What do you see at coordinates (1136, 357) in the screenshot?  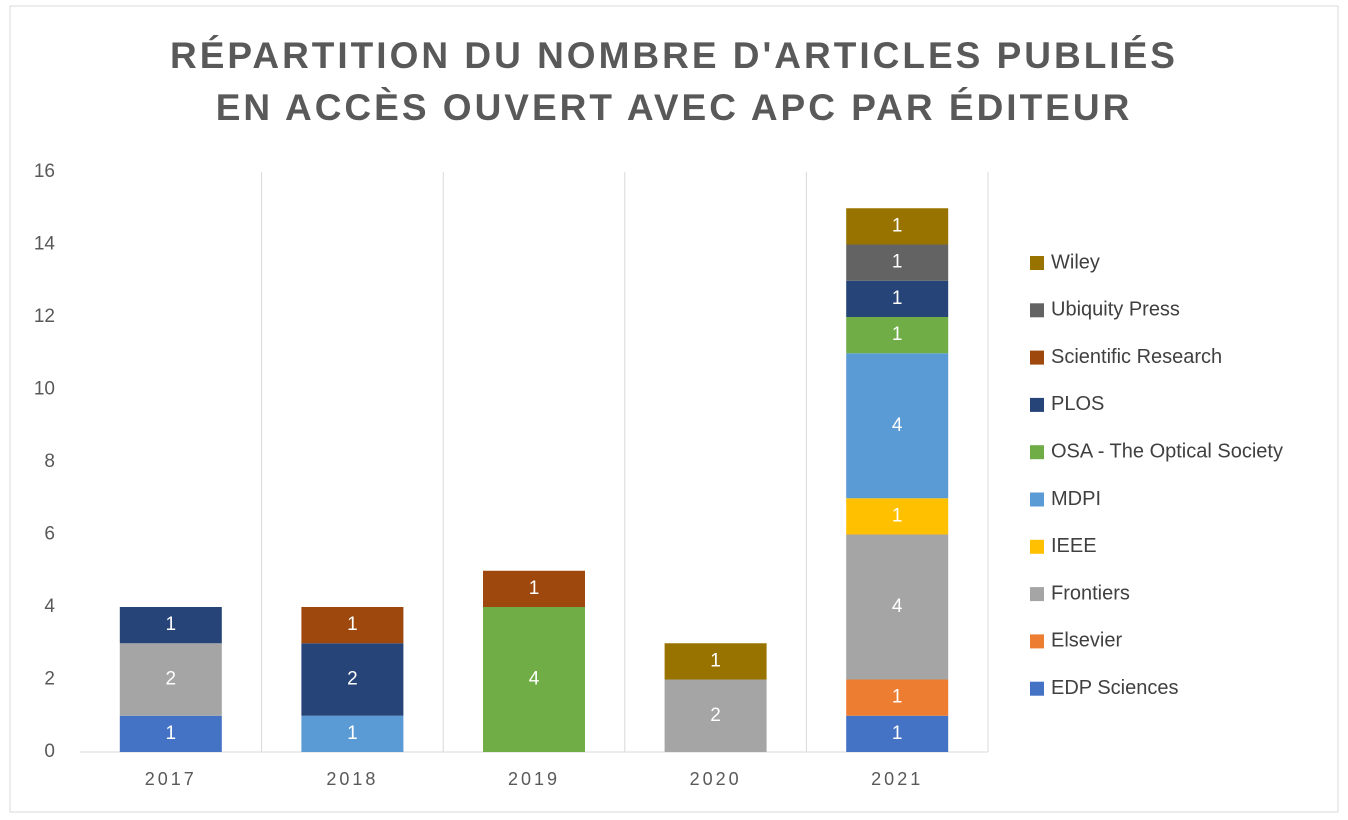 I see `legend-label: Scientific Research` at bounding box center [1136, 357].